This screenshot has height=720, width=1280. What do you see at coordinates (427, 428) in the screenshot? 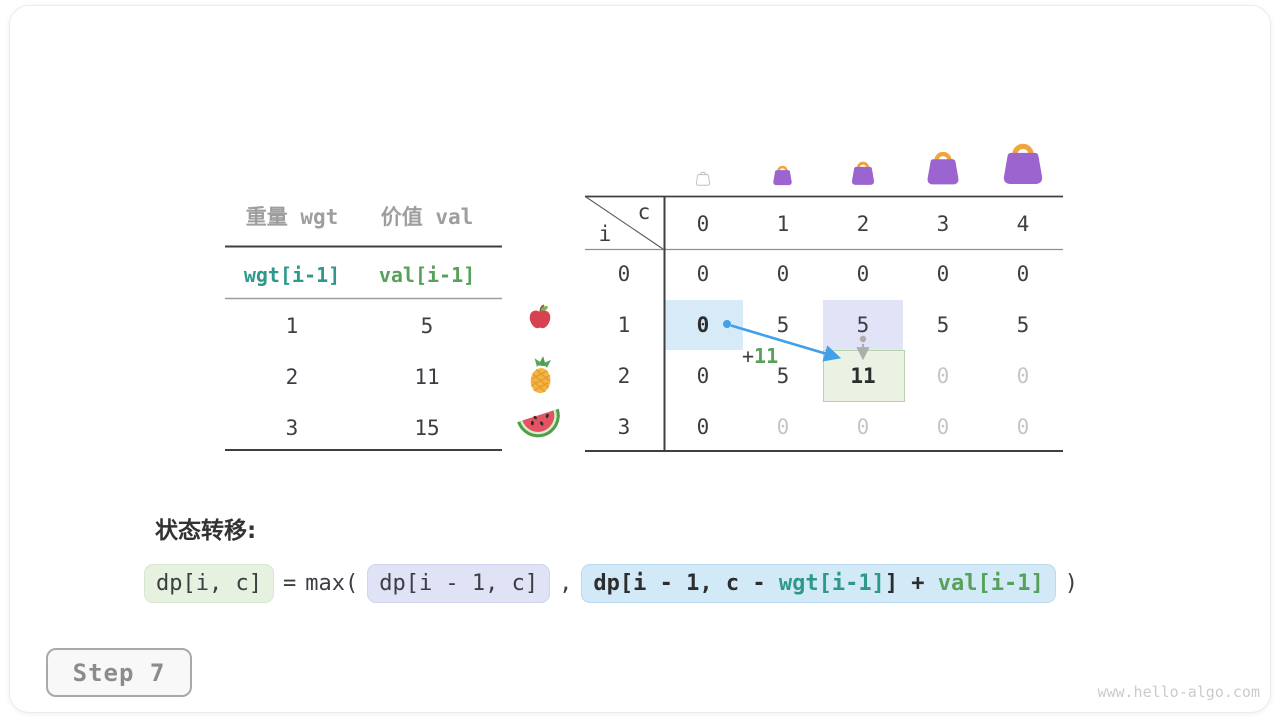
I see `item-row-3-value: 15` at bounding box center [427, 428].